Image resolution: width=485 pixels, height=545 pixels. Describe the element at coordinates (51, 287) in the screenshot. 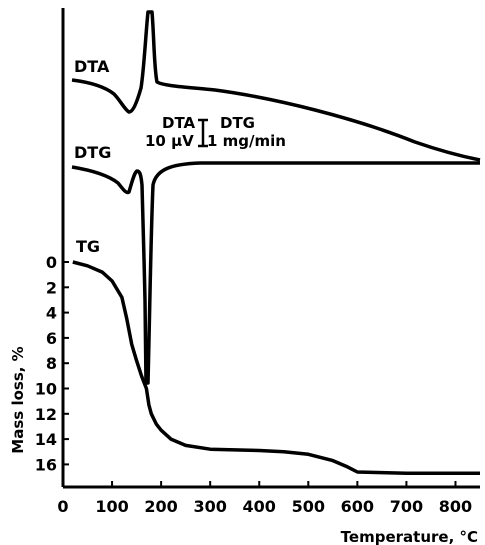

I see `y-tick-label: 2` at that location.